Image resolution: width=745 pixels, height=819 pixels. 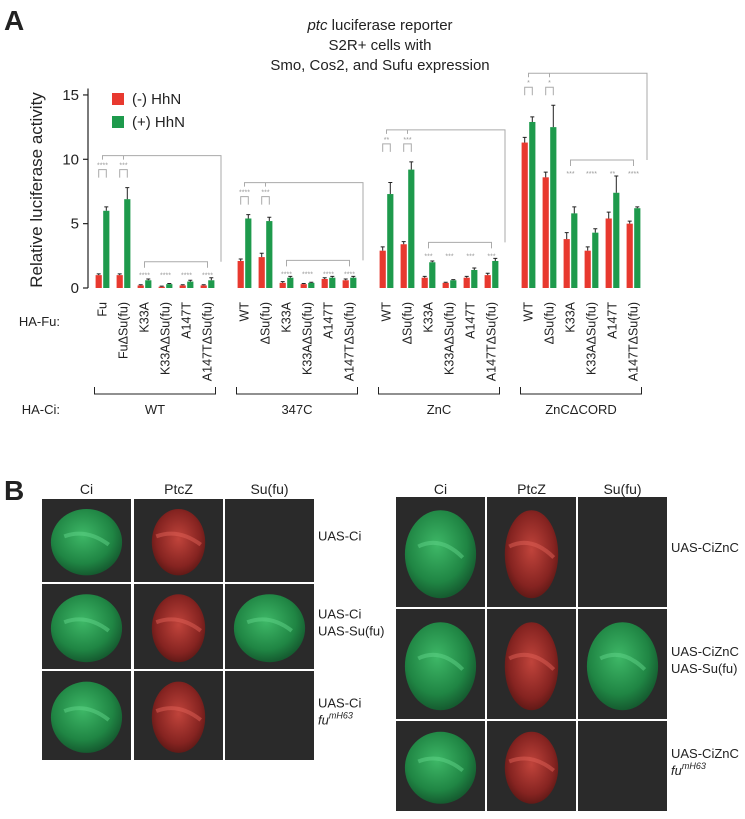 I want to click on significance: **, so click(x=387, y=140).